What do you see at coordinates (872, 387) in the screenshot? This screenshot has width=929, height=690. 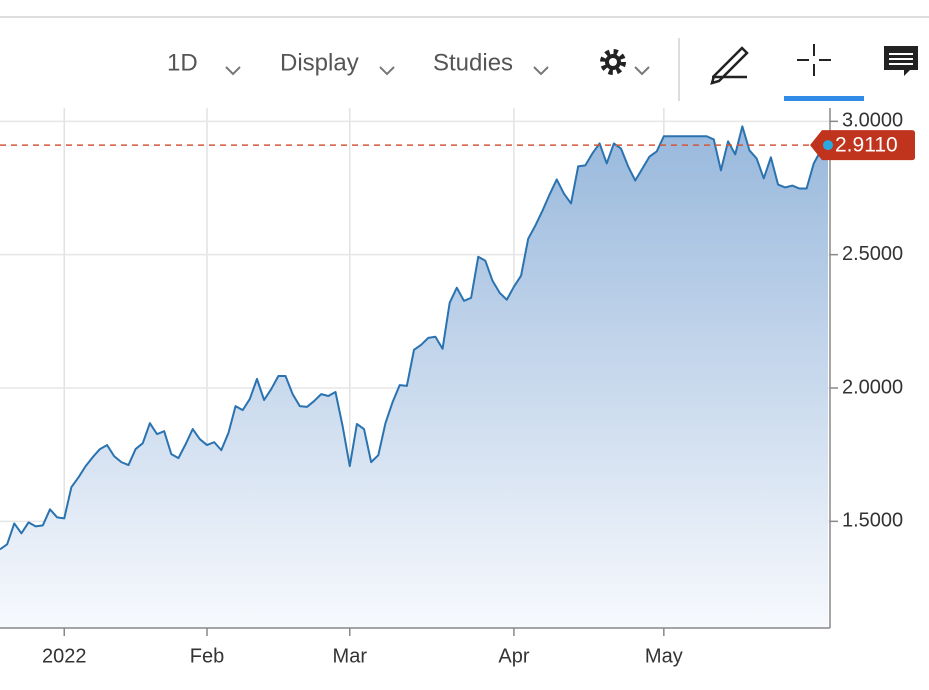 I see `y-tick-label: 2.0000` at bounding box center [872, 387].